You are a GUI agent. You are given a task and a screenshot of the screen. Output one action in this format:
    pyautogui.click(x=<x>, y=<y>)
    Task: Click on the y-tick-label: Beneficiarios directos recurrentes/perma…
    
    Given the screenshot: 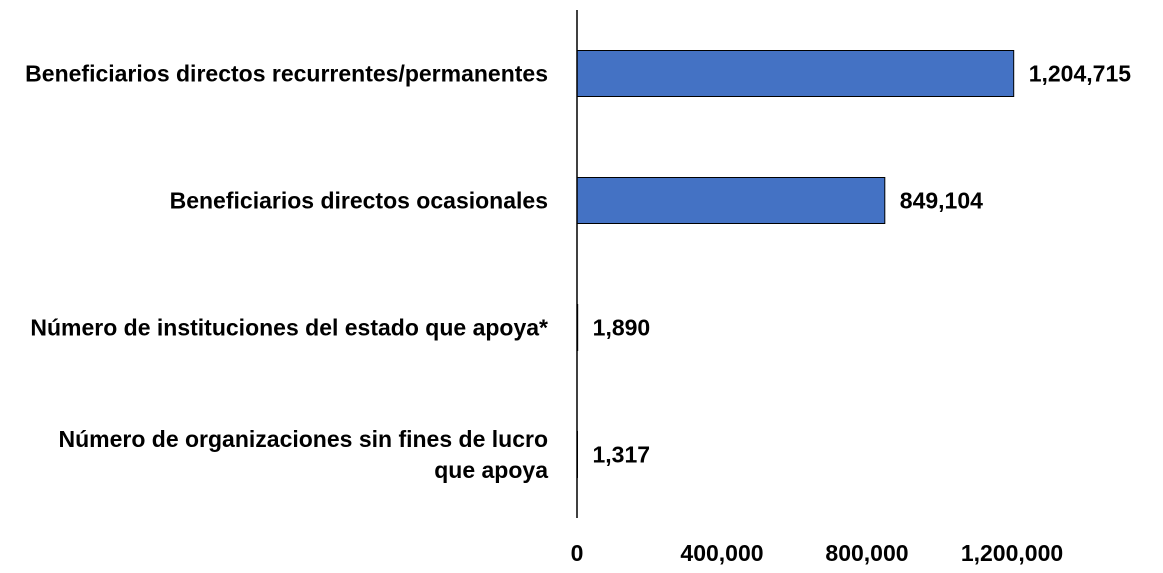 What is the action you would take?
    pyautogui.click(x=286, y=73)
    